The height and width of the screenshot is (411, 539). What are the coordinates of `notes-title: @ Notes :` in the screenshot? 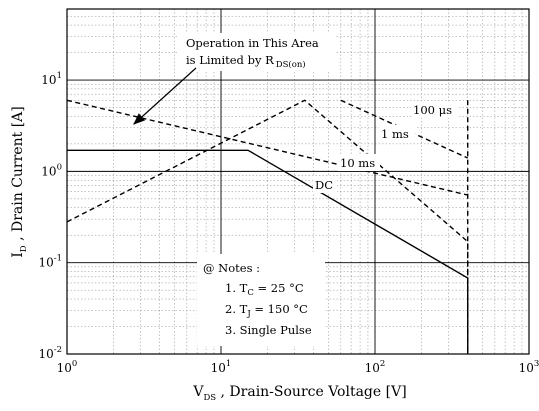 It's located at (231, 268).